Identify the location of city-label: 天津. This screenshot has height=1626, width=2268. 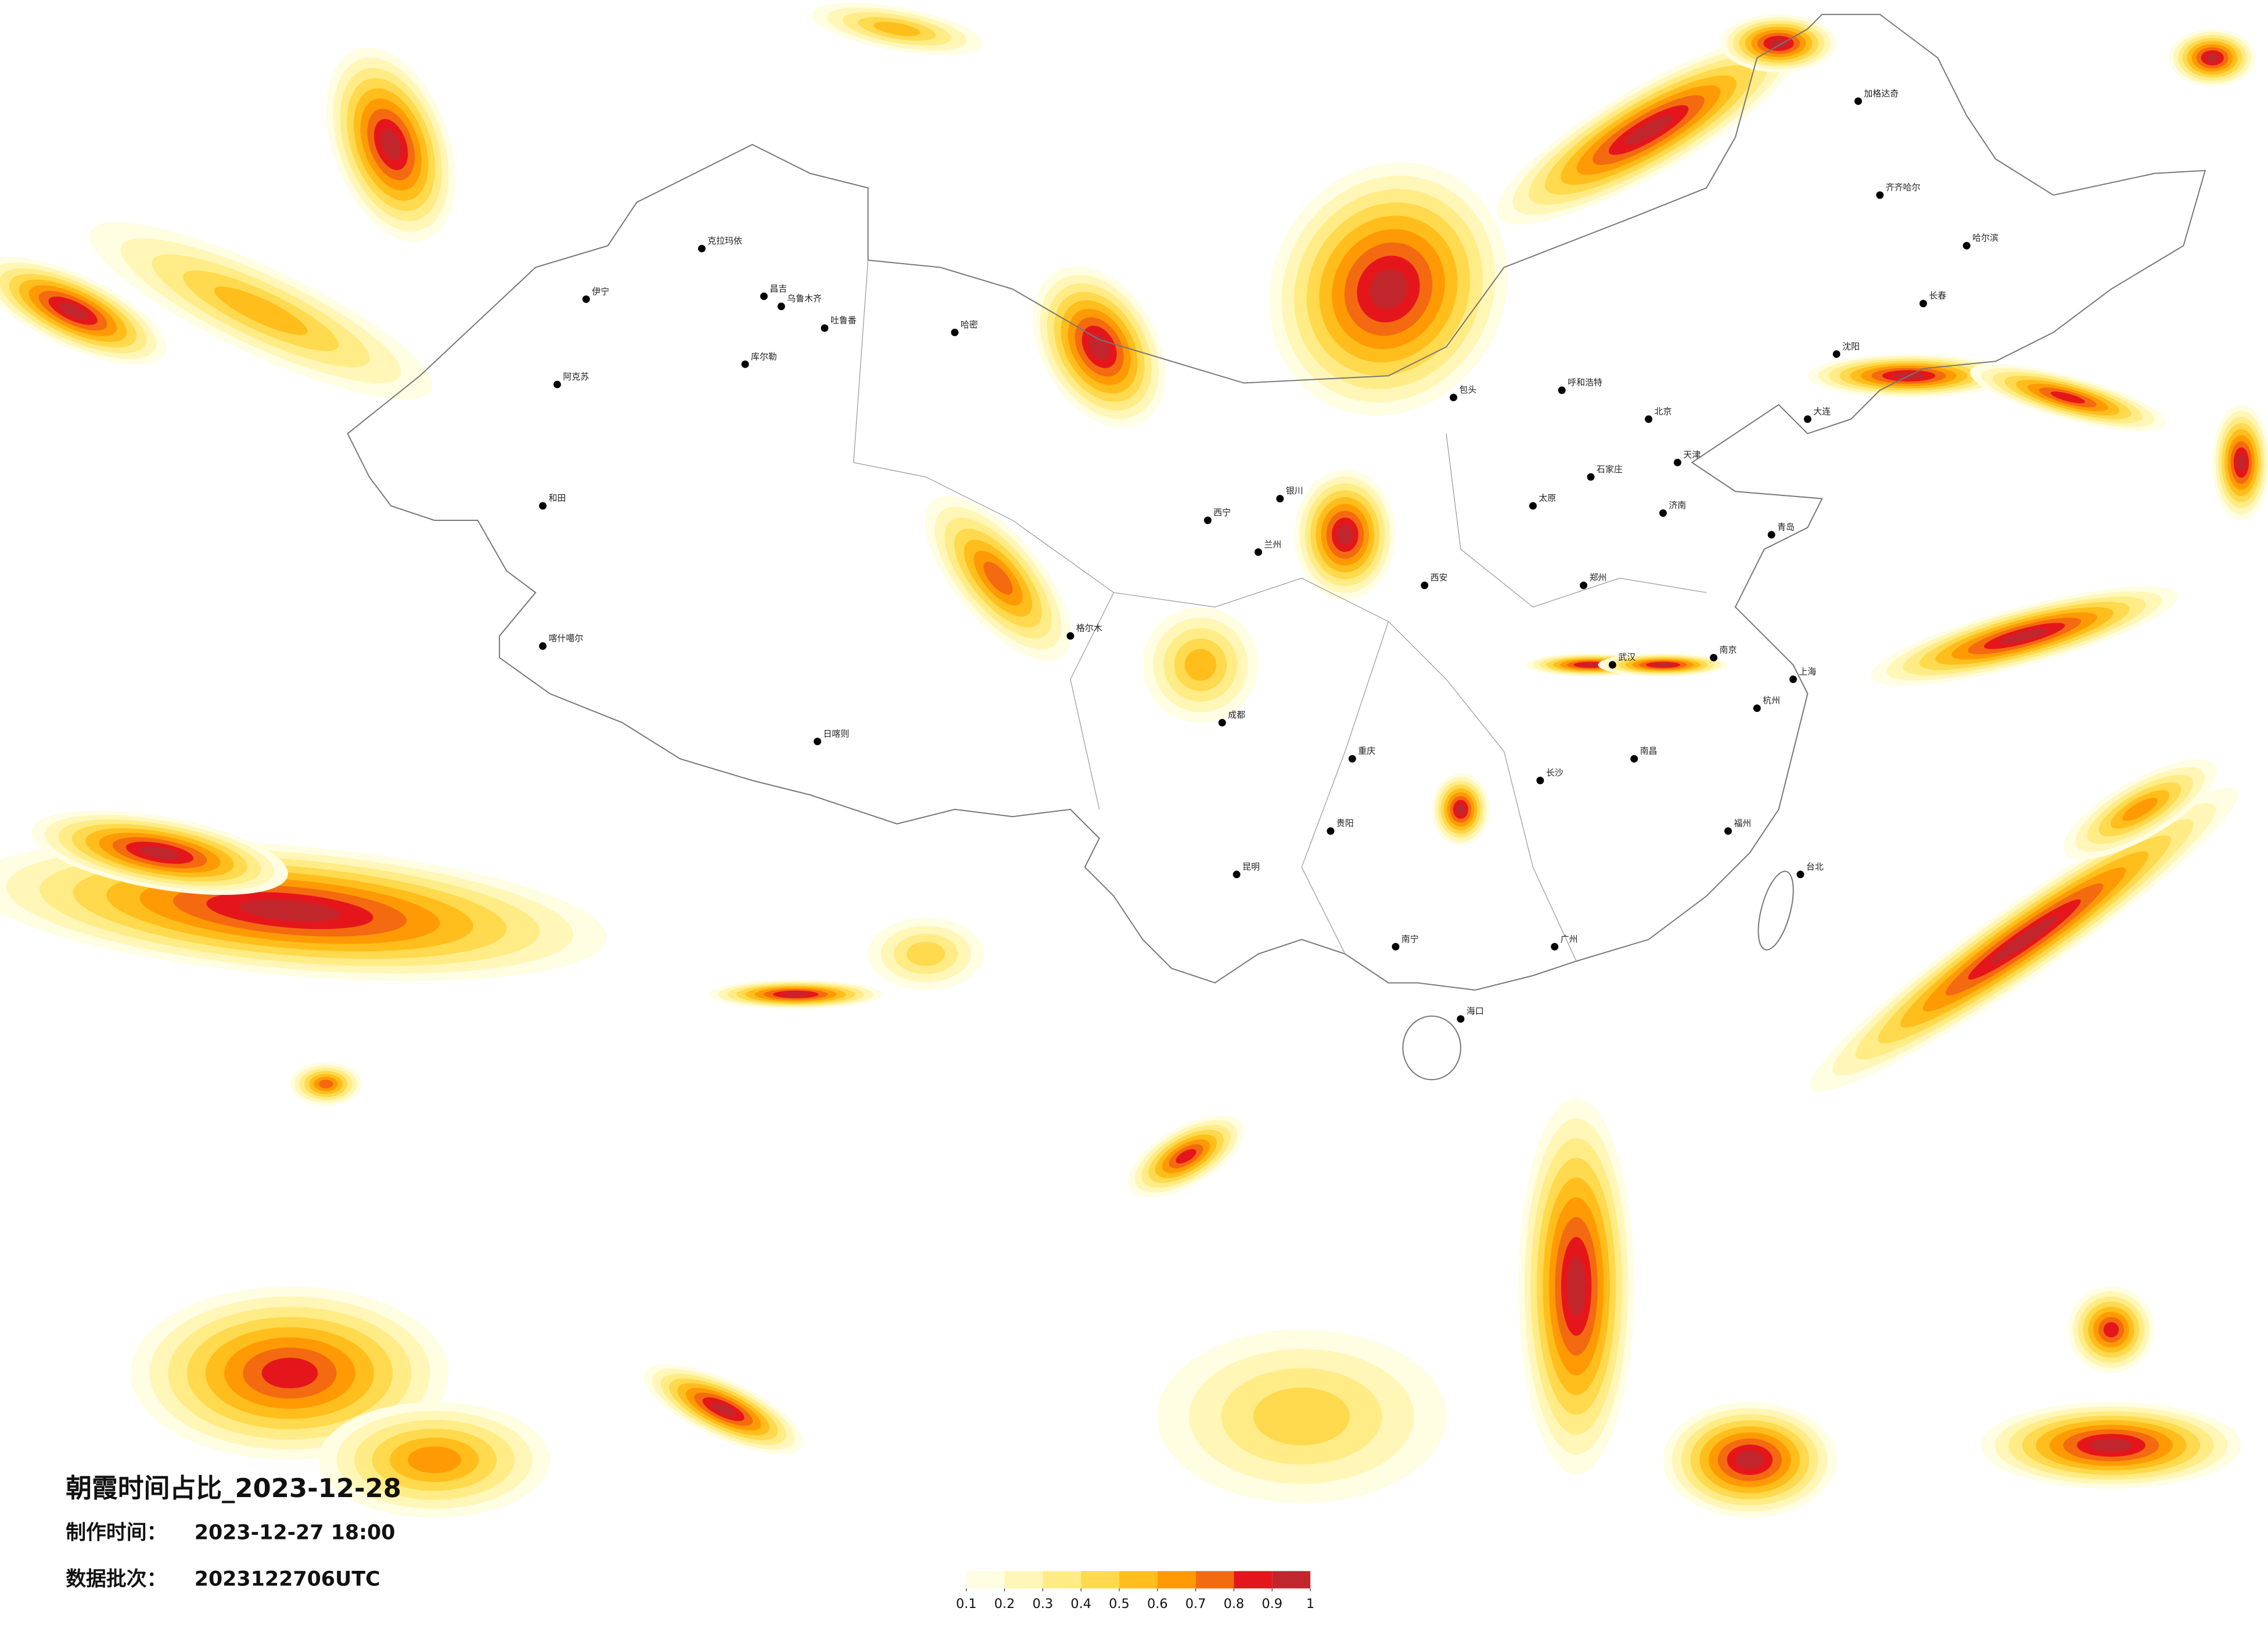
(1692, 455).